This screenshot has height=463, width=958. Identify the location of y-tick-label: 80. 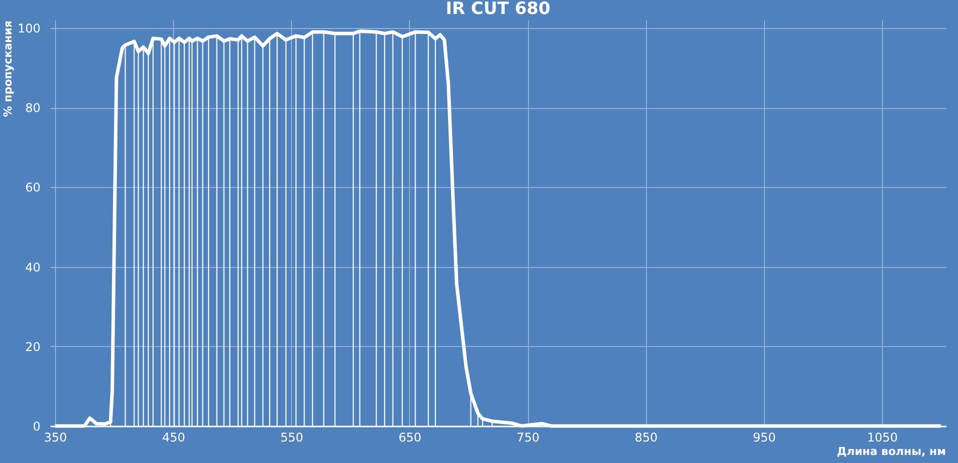
(32, 108).